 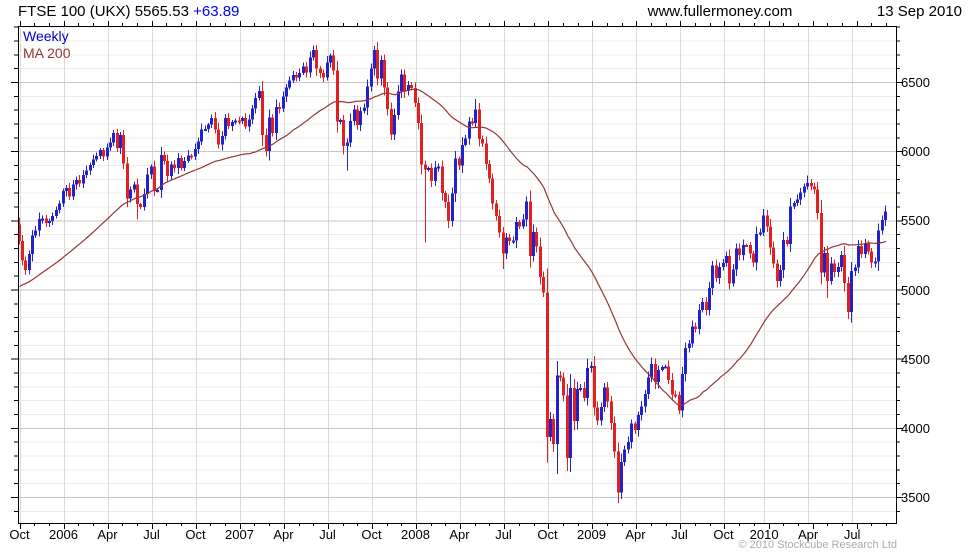 I want to click on y-axis-label: 5000, so click(x=915, y=290).